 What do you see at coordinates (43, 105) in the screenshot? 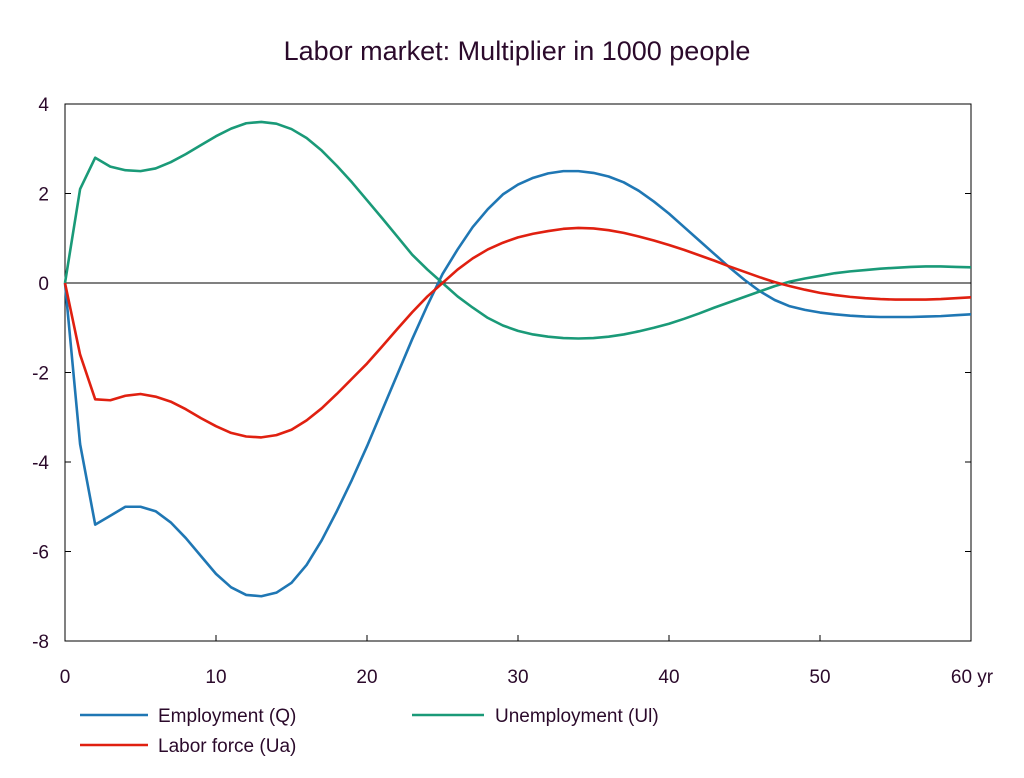
I see `y-tick-label: 4` at bounding box center [43, 105].